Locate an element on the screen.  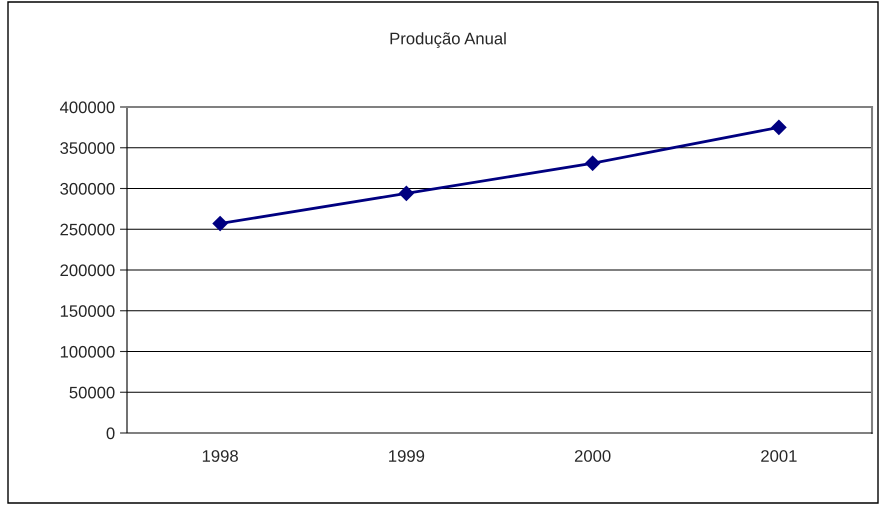
x-tick-label: 1998 is located at coordinates (220, 456).